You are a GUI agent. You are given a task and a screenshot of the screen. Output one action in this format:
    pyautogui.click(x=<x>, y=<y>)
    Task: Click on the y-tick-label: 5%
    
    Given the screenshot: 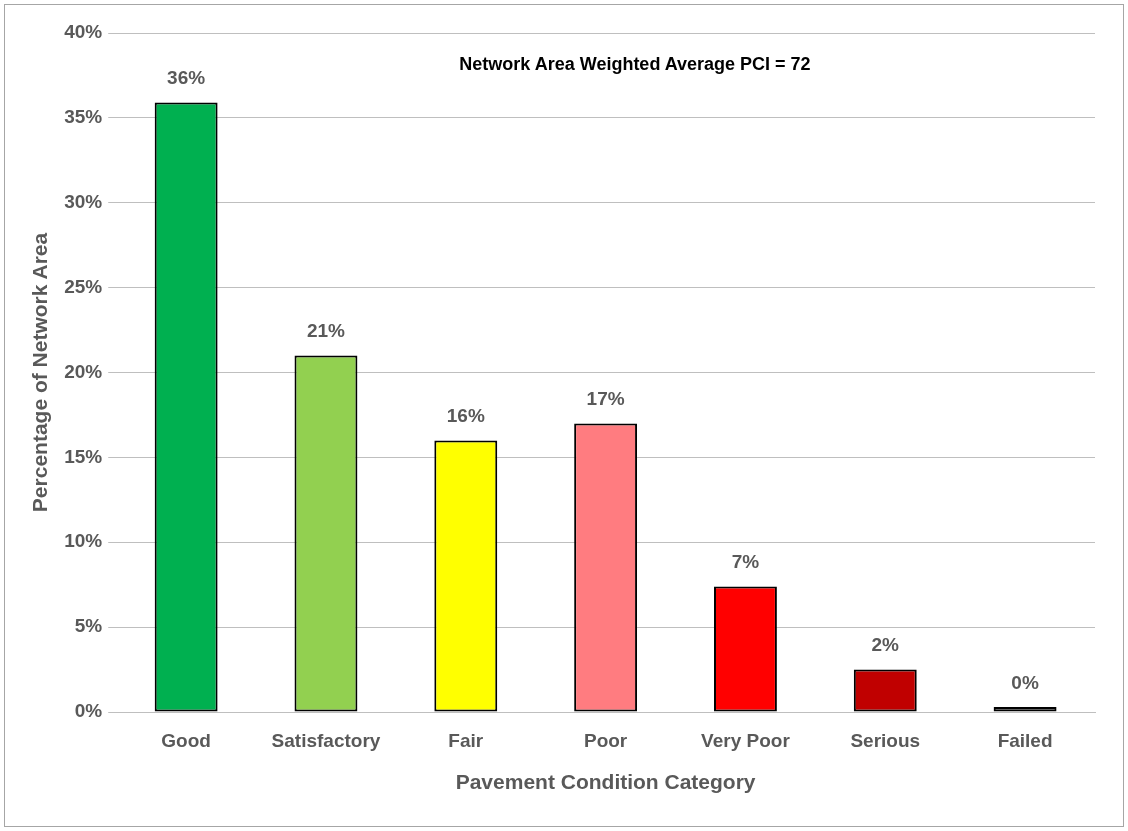 What is the action you would take?
    pyautogui.click(x=88, y=626)
    